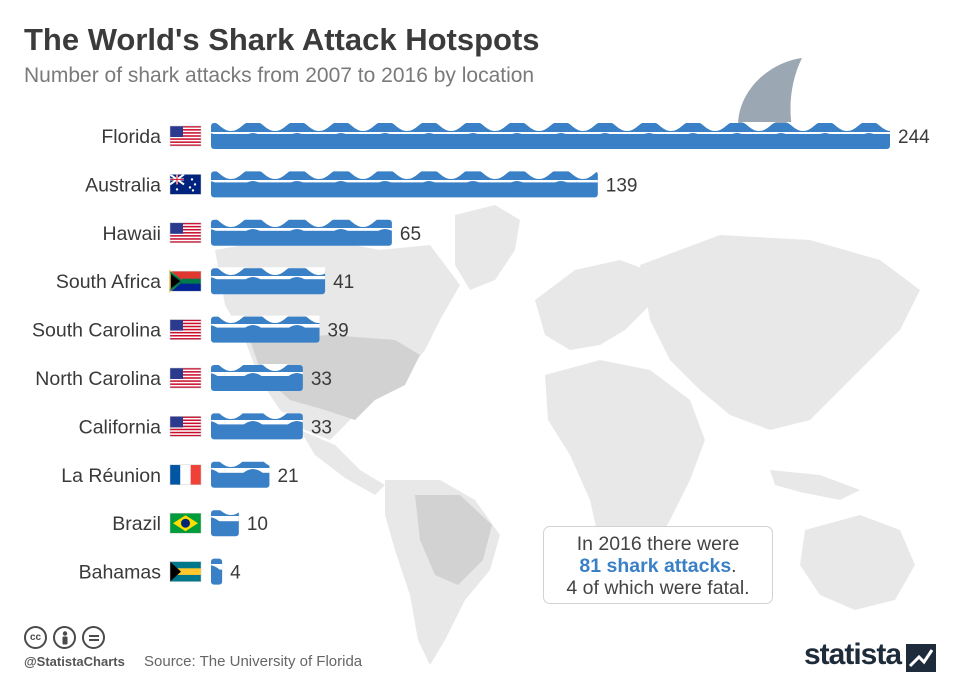 The width and height of the screenshot is (960, 684). What do you see at coordinates (185, 523) in the screenshot?
I see `flag-br-icon` at bounding box center [185, 523].